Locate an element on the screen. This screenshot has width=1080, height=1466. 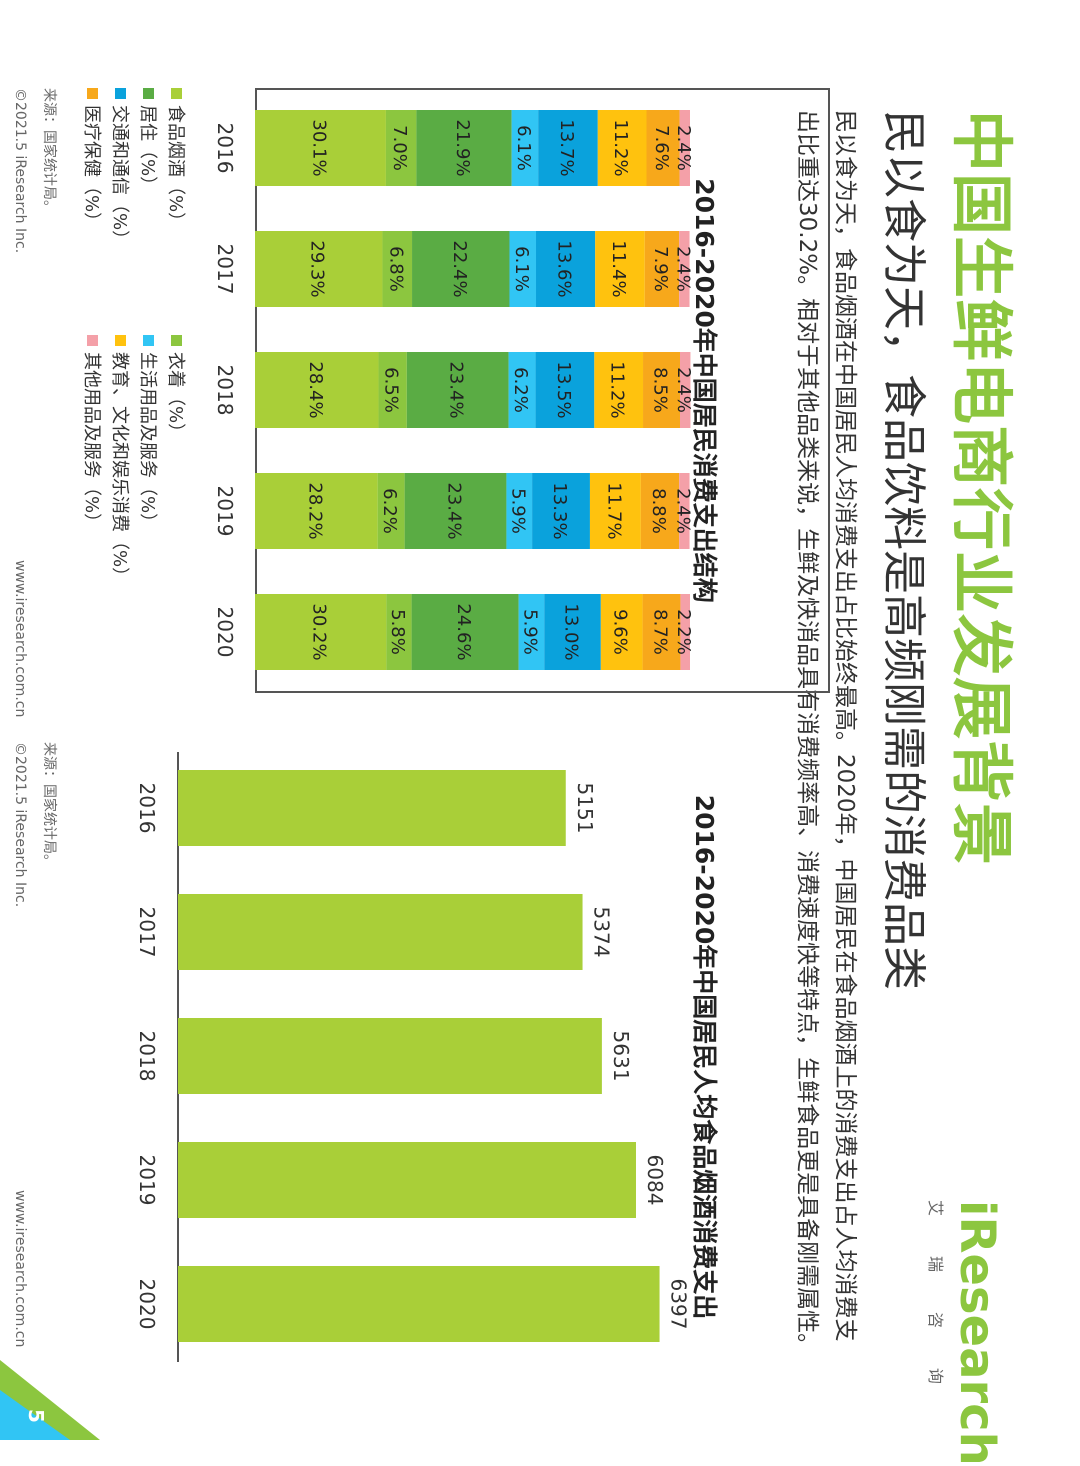
segment-label: 11.7% is located at coordinates (613, 510).